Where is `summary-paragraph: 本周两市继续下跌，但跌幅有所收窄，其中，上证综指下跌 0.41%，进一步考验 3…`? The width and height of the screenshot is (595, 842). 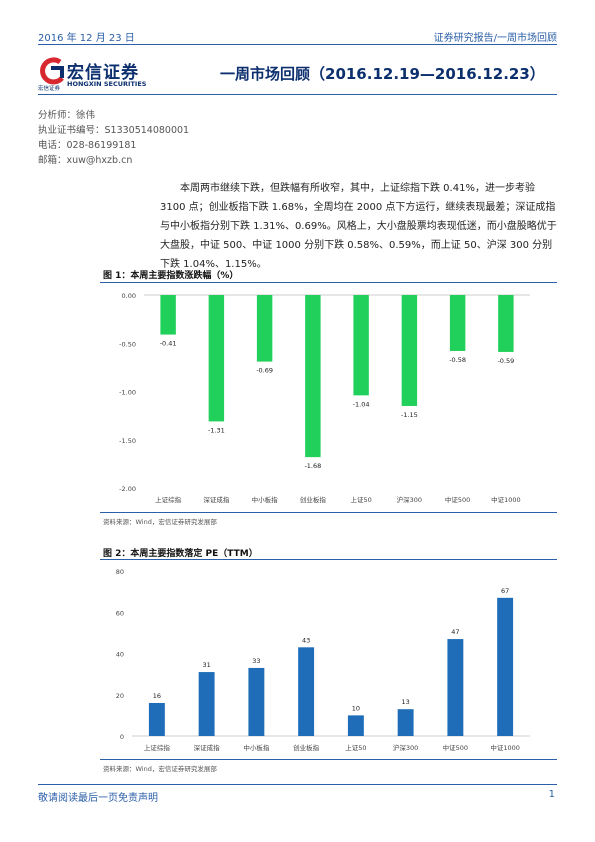
summary-paragraph: 本周两市继续下跌，但跌幅有所收窄，其中，上证综指下跌 0.41%，进一步考验 3… is located at coordinates (358, 226).